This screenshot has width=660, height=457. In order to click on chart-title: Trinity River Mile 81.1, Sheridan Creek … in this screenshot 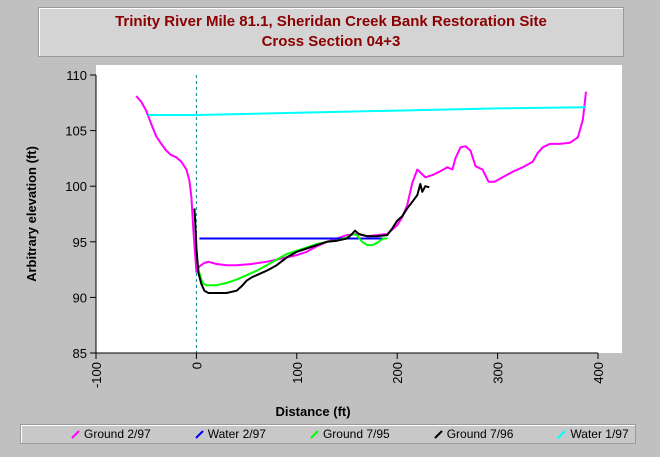, I will do `click(331, 21)`.